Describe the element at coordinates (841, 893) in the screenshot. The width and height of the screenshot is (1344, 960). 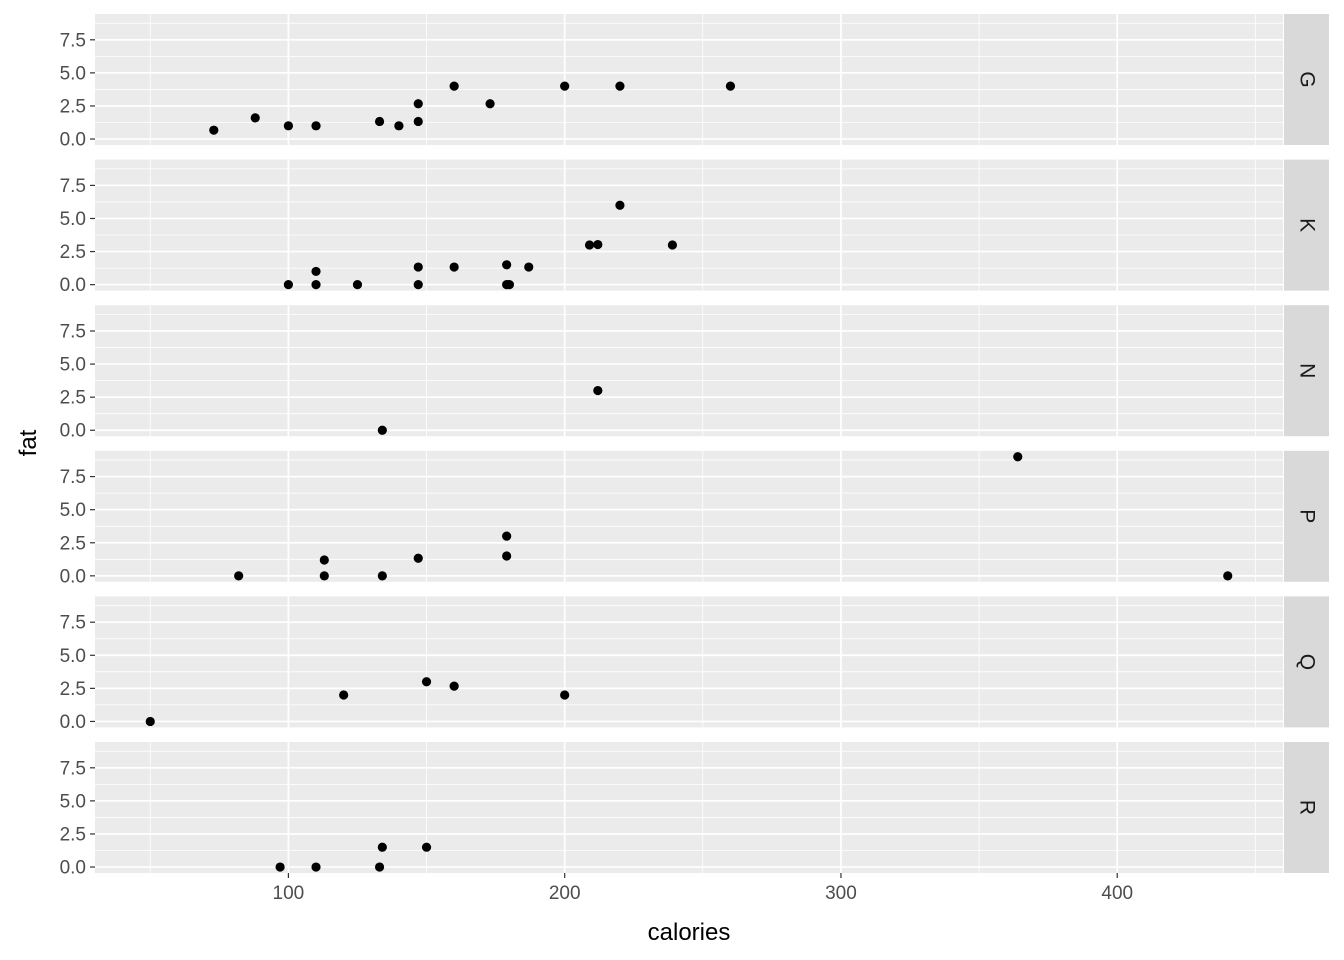
I see `x-tick-label: 300` at that location.